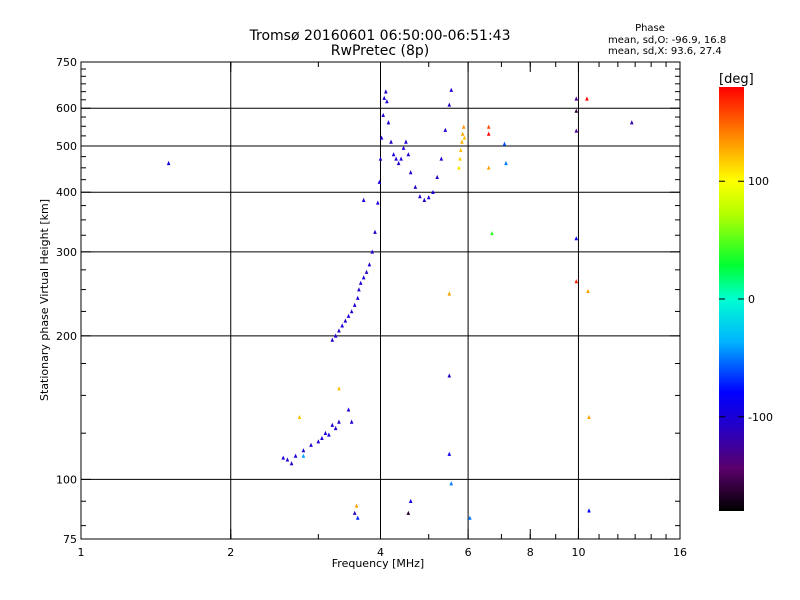  Describe the element at coordinates (578, 552) in the screenshot. I see `x-tick-label: 10` at that location.